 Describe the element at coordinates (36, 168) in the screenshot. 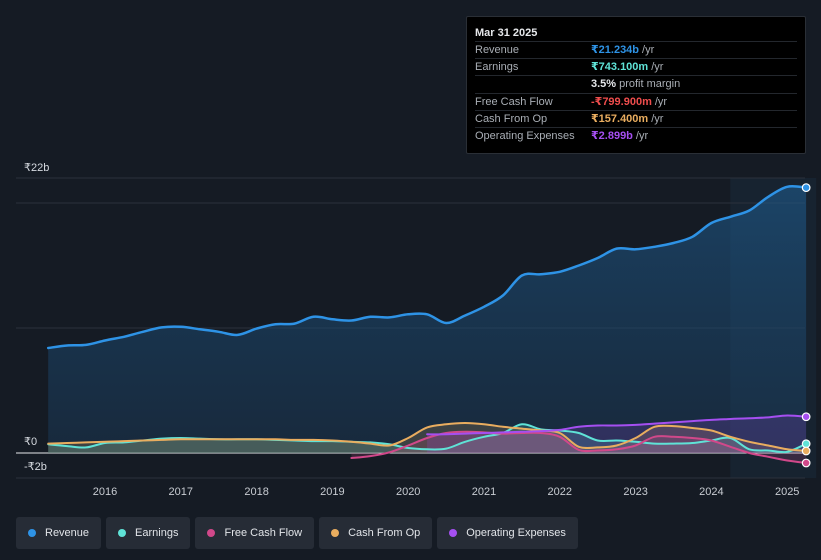

I see `y-label-top: ₹22b` at that location.